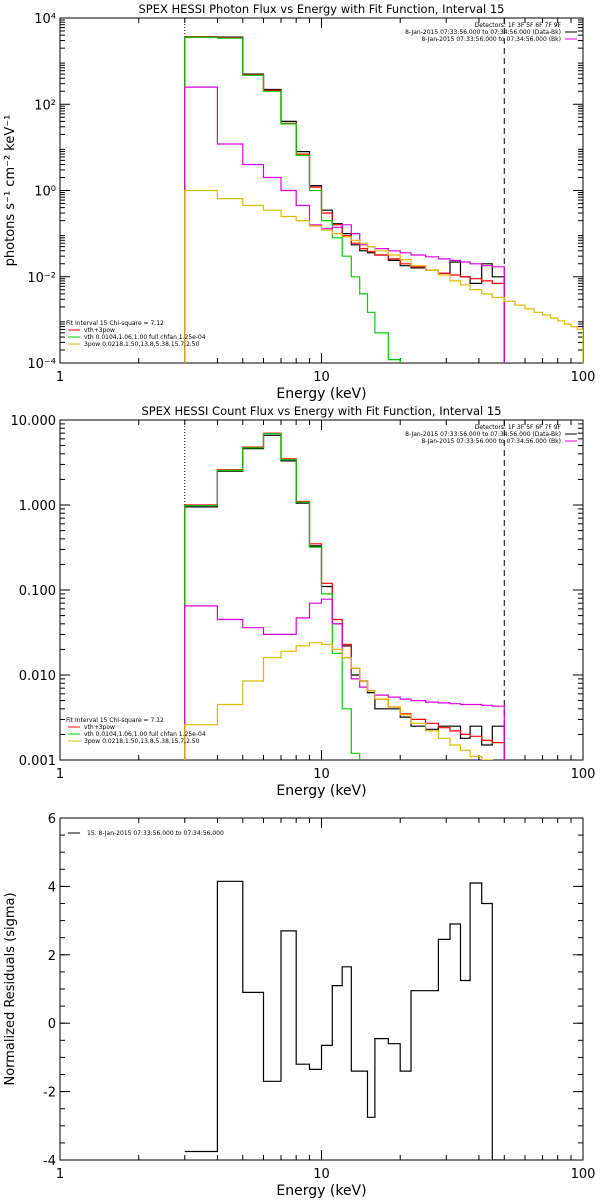 The width and height of the screenshot is (600, 1204). What do you see at coordinates (45, 192) in the screenshot?
I see `y-tick-label: 10⁰` at bounding box center [45, 192].